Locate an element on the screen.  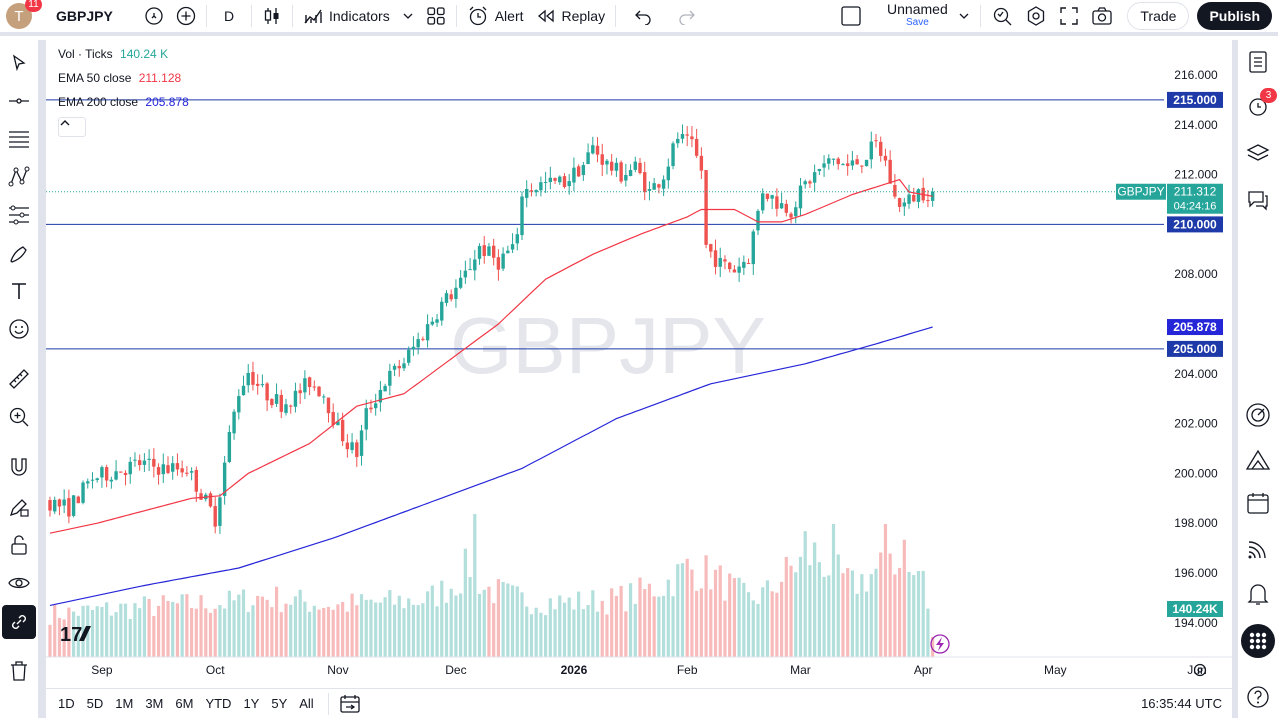
range-1m: 1M is located at coordinates (124, 703).